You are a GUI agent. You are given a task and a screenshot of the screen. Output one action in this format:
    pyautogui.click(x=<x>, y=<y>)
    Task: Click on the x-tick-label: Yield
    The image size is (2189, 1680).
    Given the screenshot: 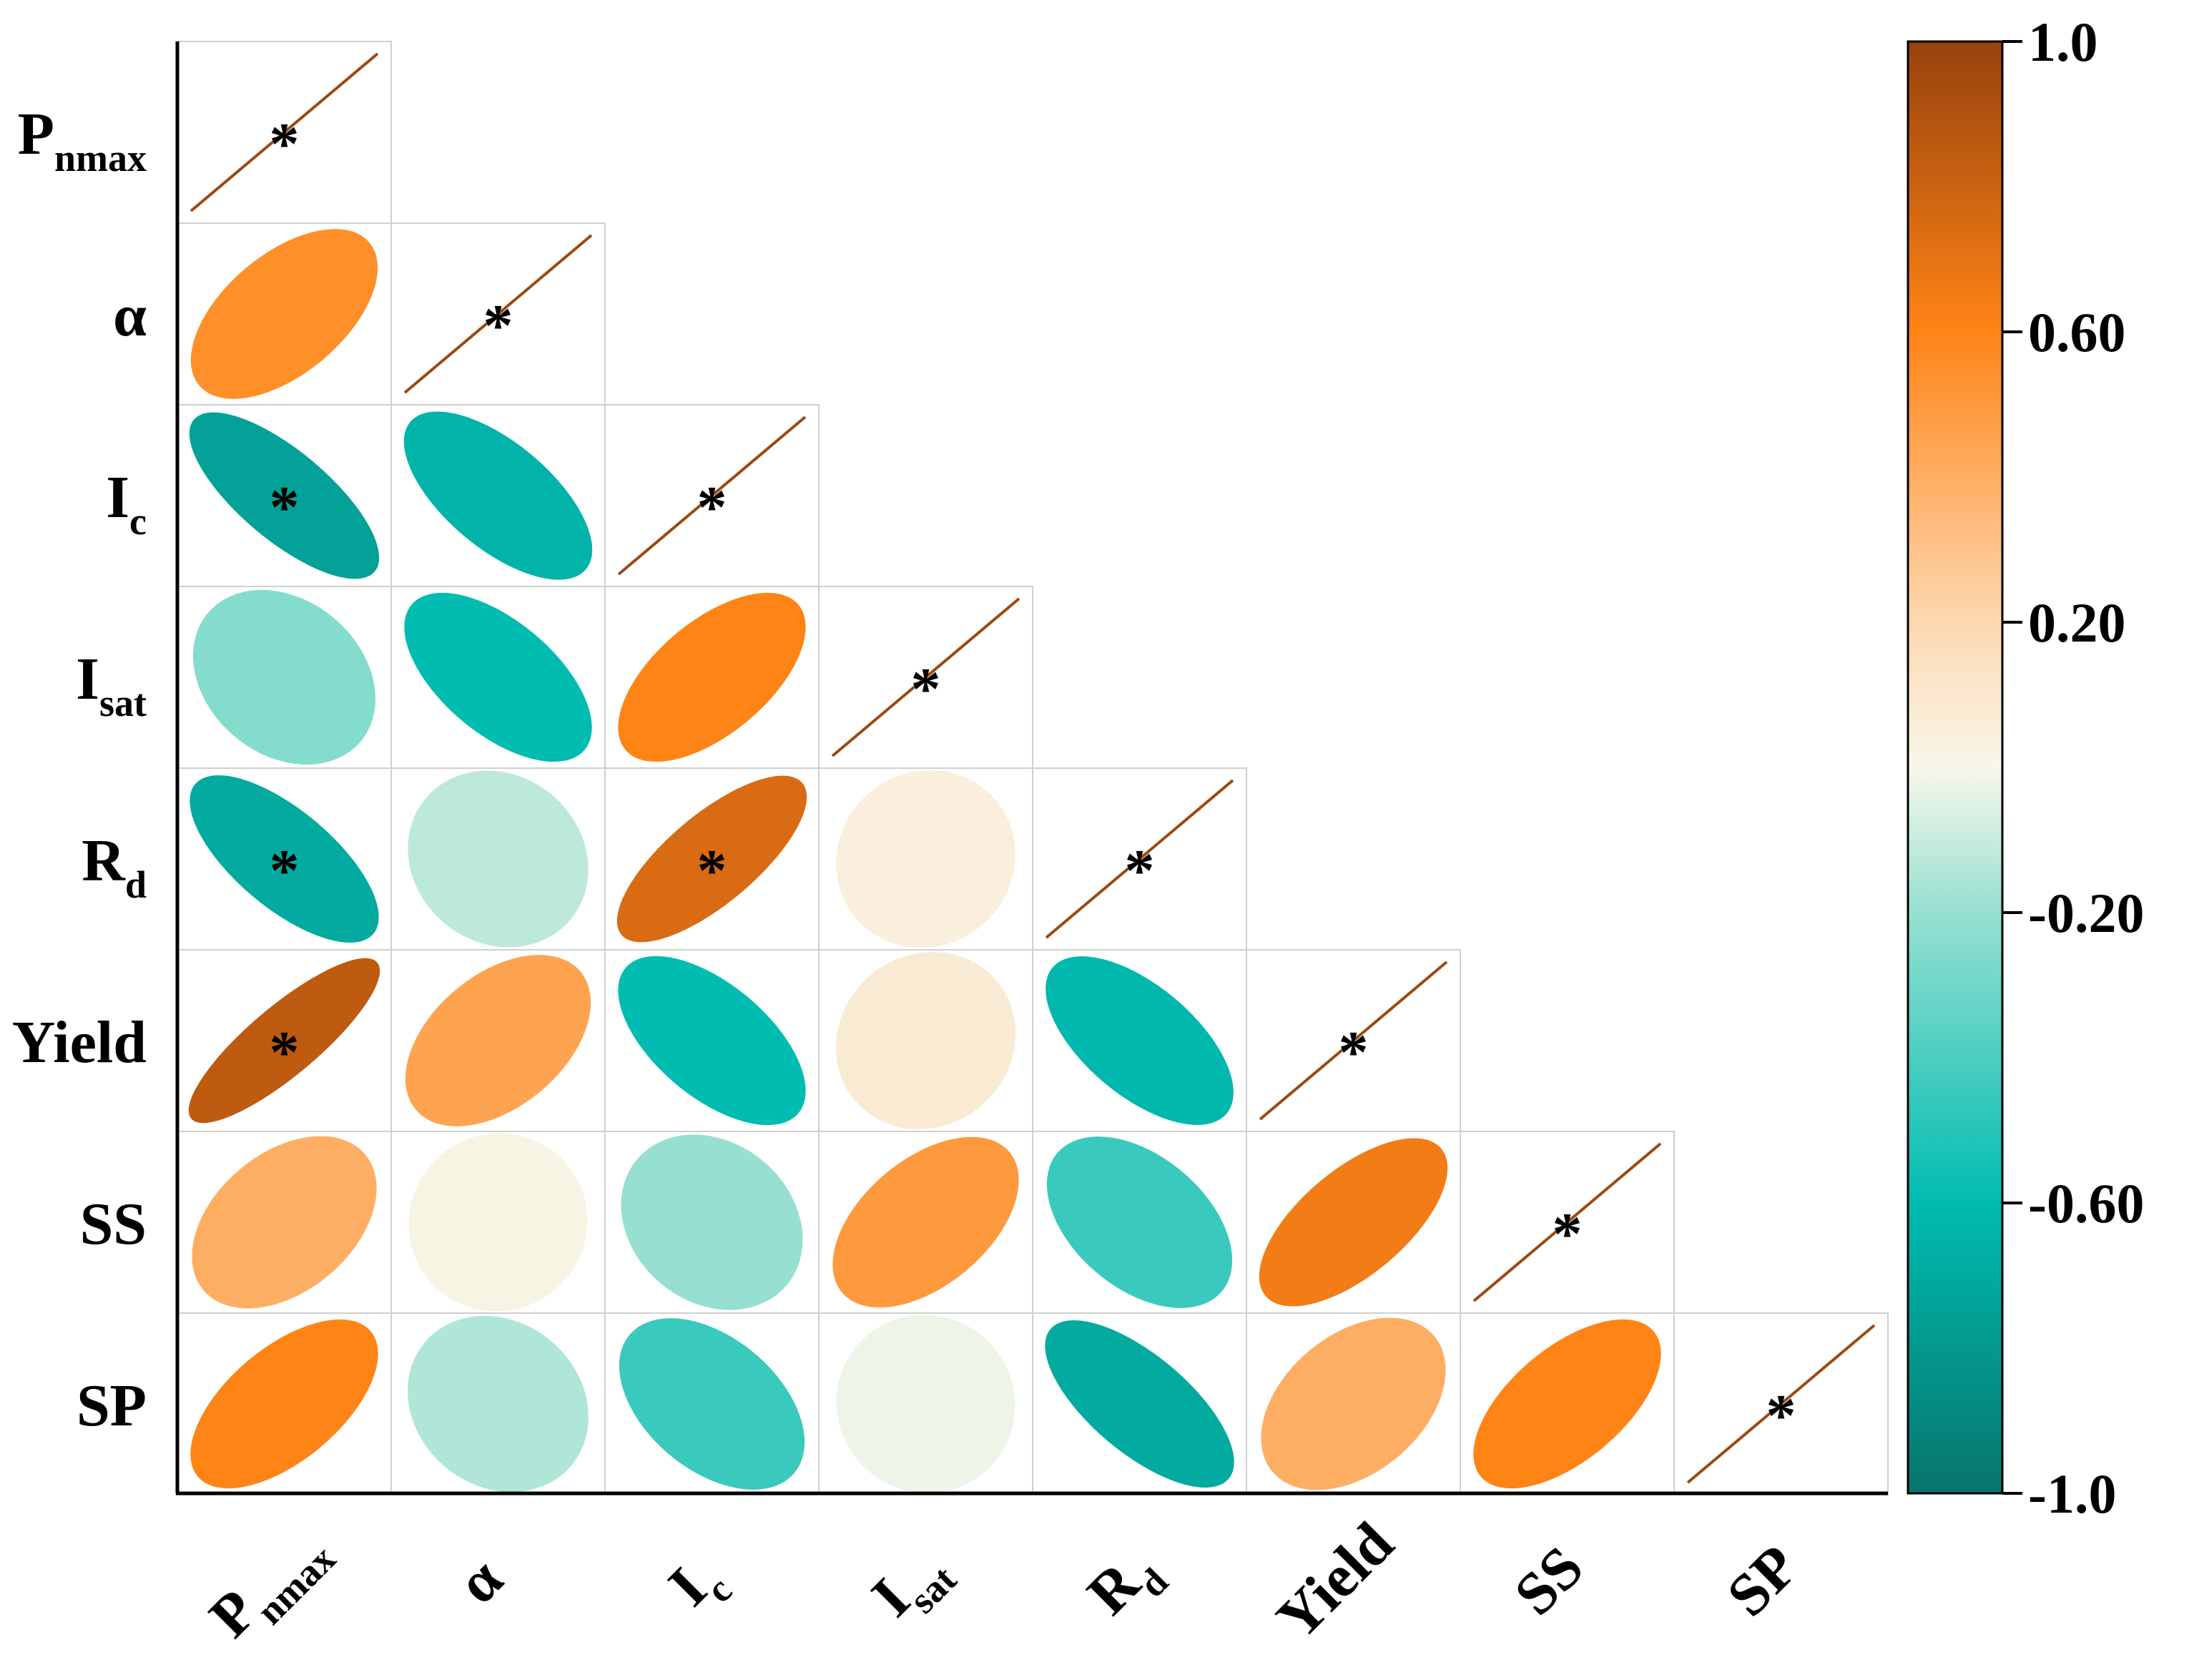 What is the action you would take?
    pyautogui.click(x=1335, y=1581)
    